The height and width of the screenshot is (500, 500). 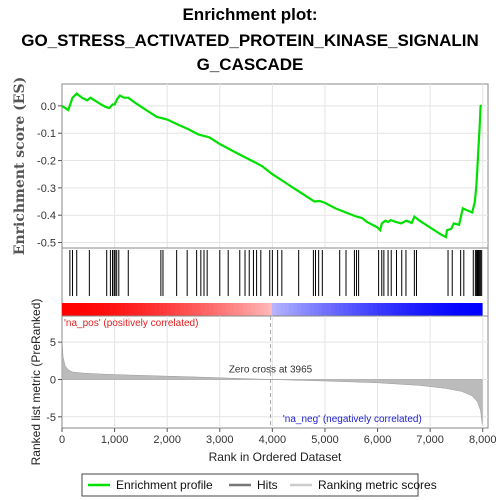 What do you see at coordinates (167, 440) in the screenshot?
I see `x-tick-label: 2,000` at bounding box center [167, 440].